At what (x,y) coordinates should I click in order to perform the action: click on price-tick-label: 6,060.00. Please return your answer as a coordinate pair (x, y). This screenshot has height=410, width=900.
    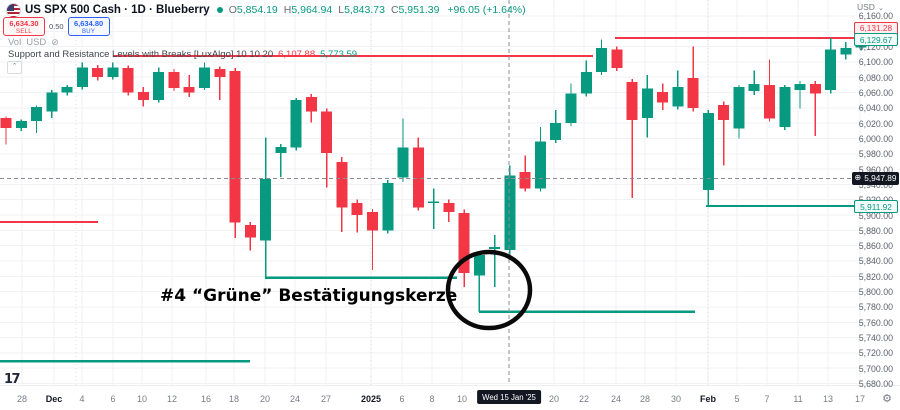
    Looking at the image, I should click on (875, 93).